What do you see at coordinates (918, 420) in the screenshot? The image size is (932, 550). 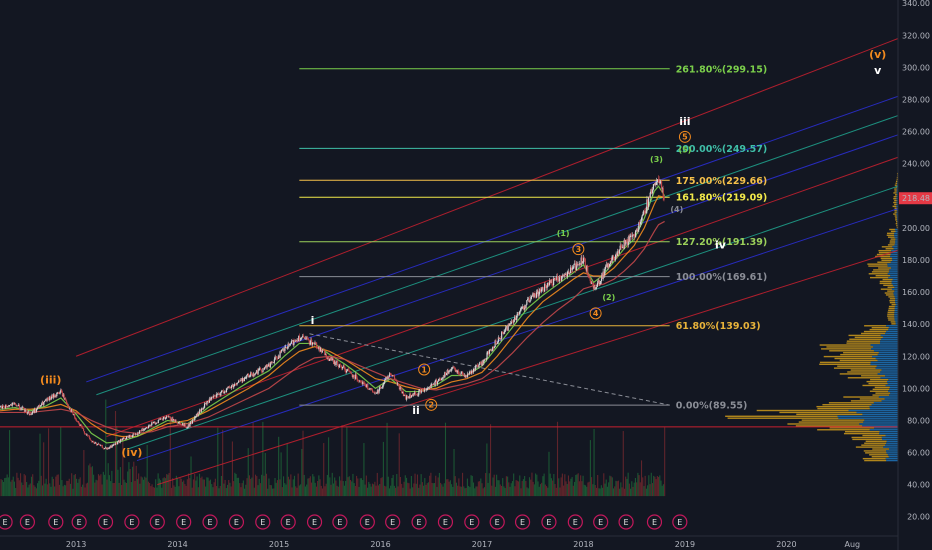 I see `y-tick-label: 80.00` at bounding box center [918, 420].